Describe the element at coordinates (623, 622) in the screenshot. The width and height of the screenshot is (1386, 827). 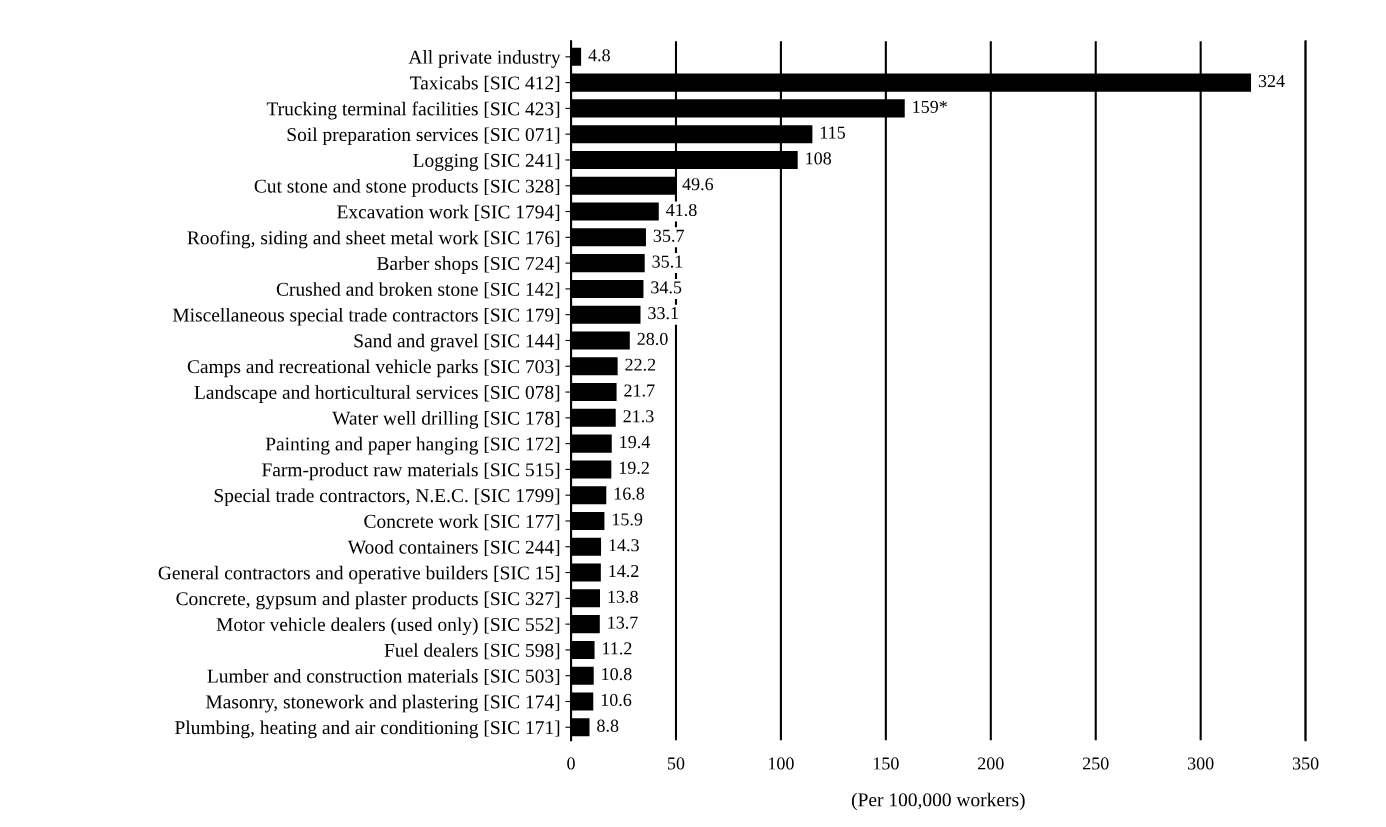
I see `data-label: 13.7` at that location.